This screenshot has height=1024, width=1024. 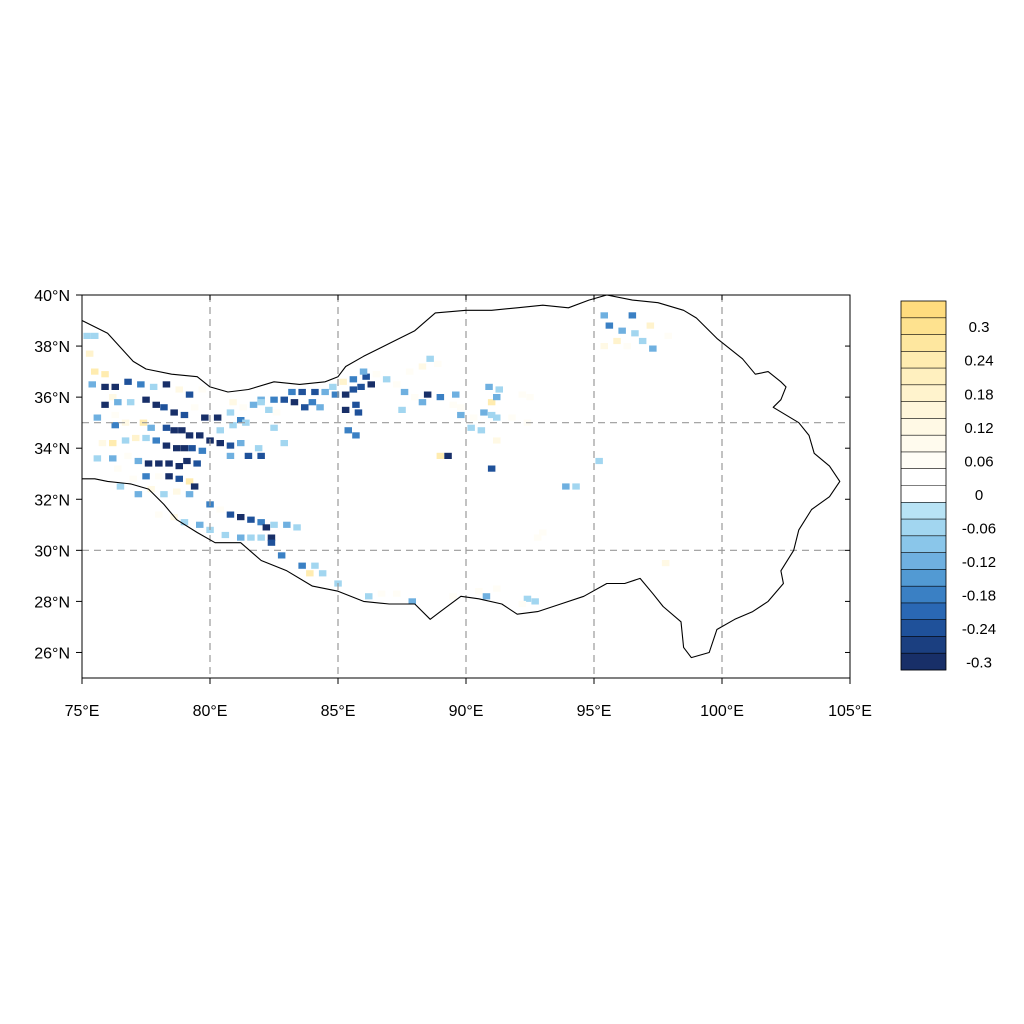 I want to click on colorbar-label: 0.24, so click(x=978, y=361).